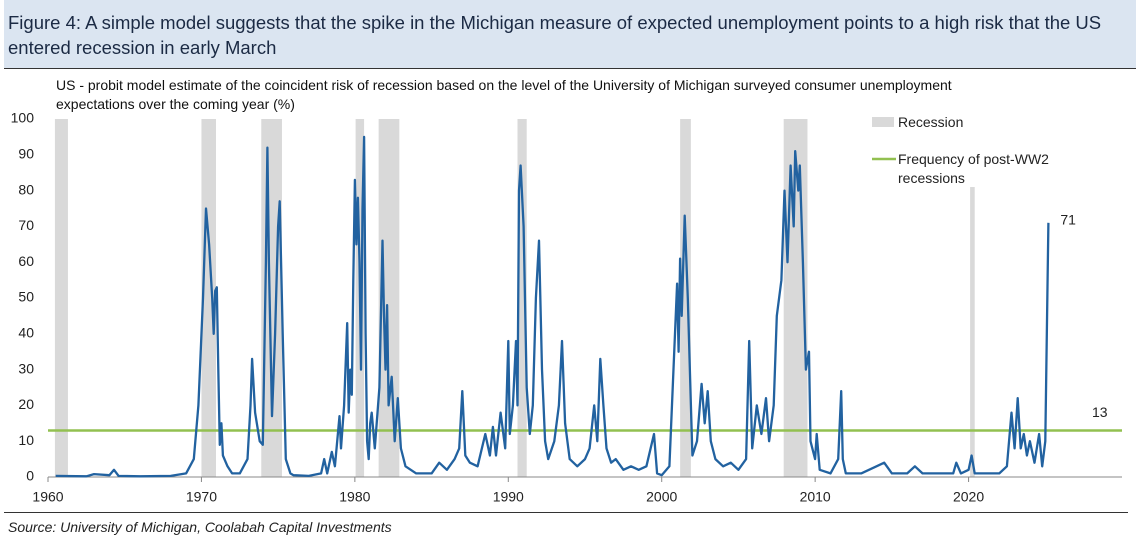 This screenshot has height=543, width=1140. Describe the element at coordinates (26, 154) in the screenshot. I see `y-tick-label: 90` at that location.